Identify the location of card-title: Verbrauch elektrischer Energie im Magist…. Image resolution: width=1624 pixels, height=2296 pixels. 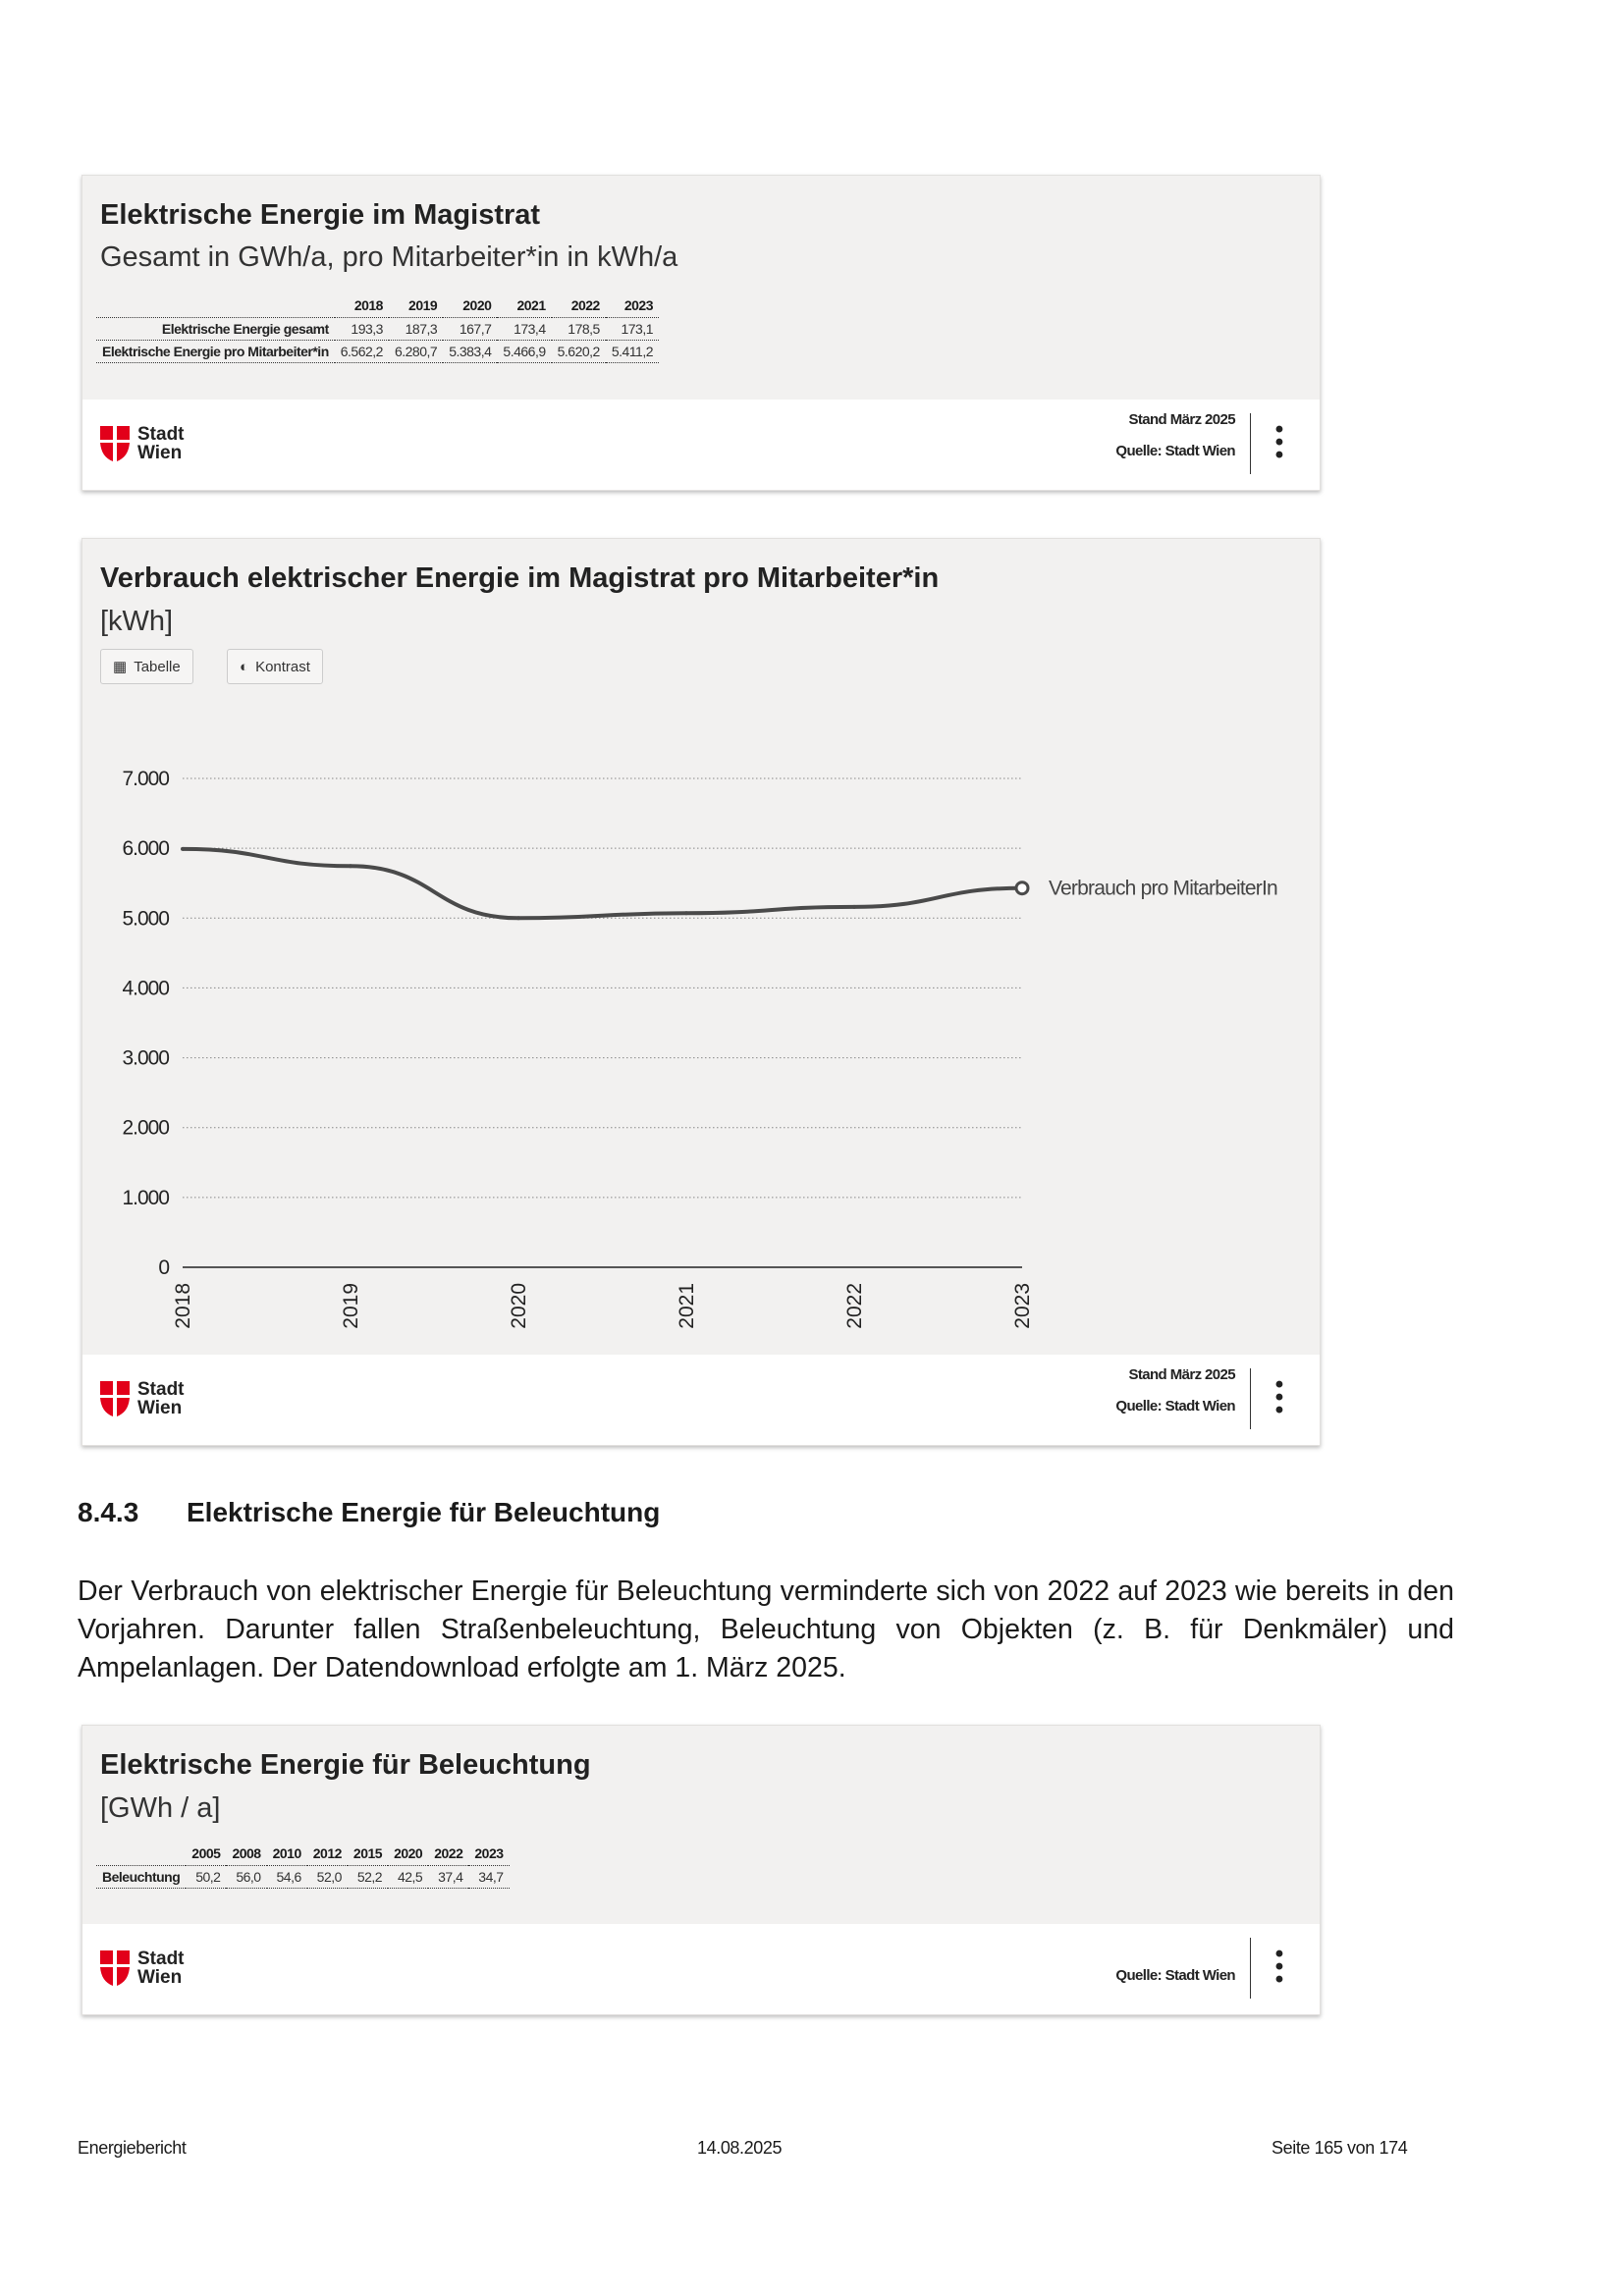
(520, 578).